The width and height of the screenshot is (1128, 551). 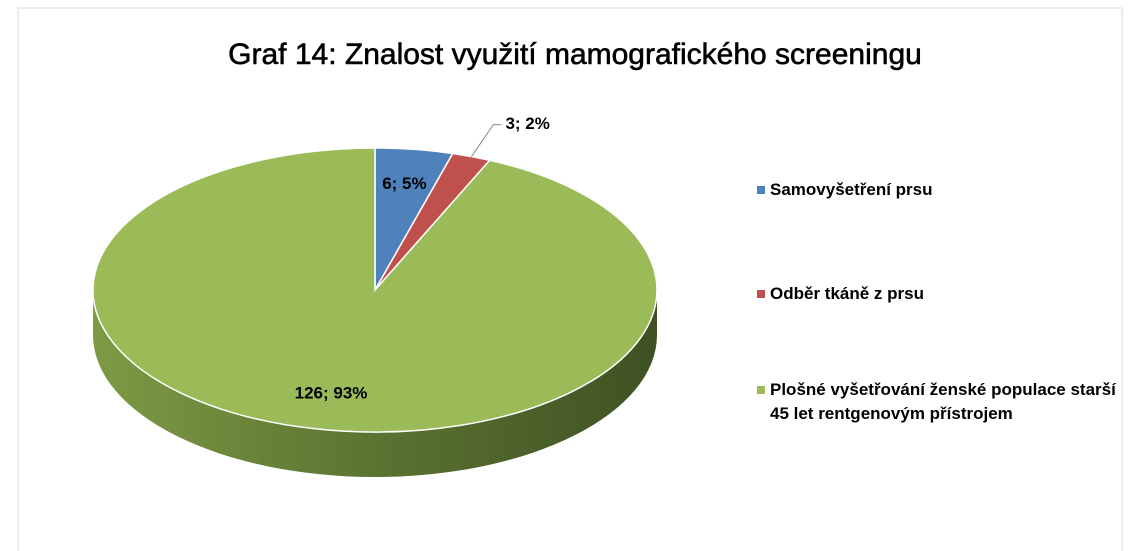 I want to click on data-label: 3; 2%, so click(x=527, y=123).